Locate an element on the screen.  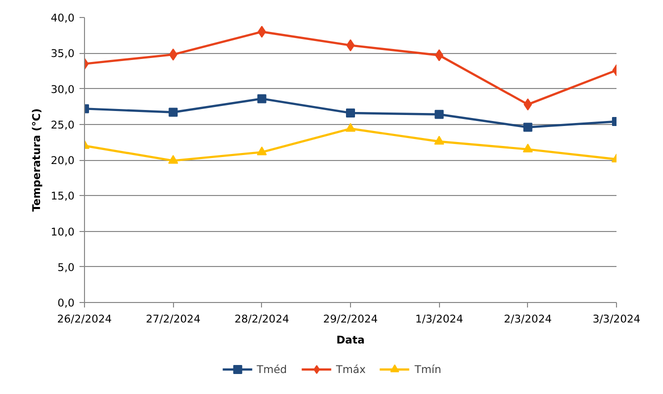
y-tick-label: 0,0 is located at coordinates (66, 303).